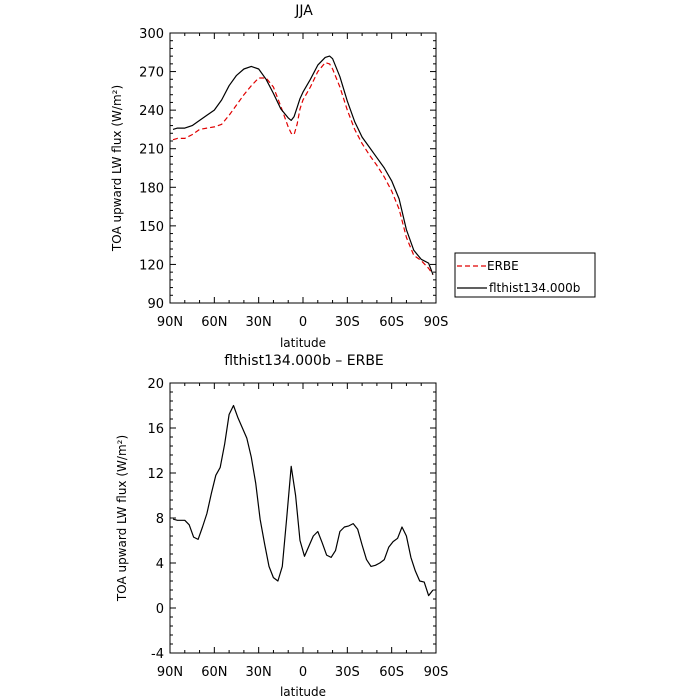  What do you see at coordinates (151, 73) in the screenshot?
I see `top-ytick-label: 270` at bounding box center [151, 73].